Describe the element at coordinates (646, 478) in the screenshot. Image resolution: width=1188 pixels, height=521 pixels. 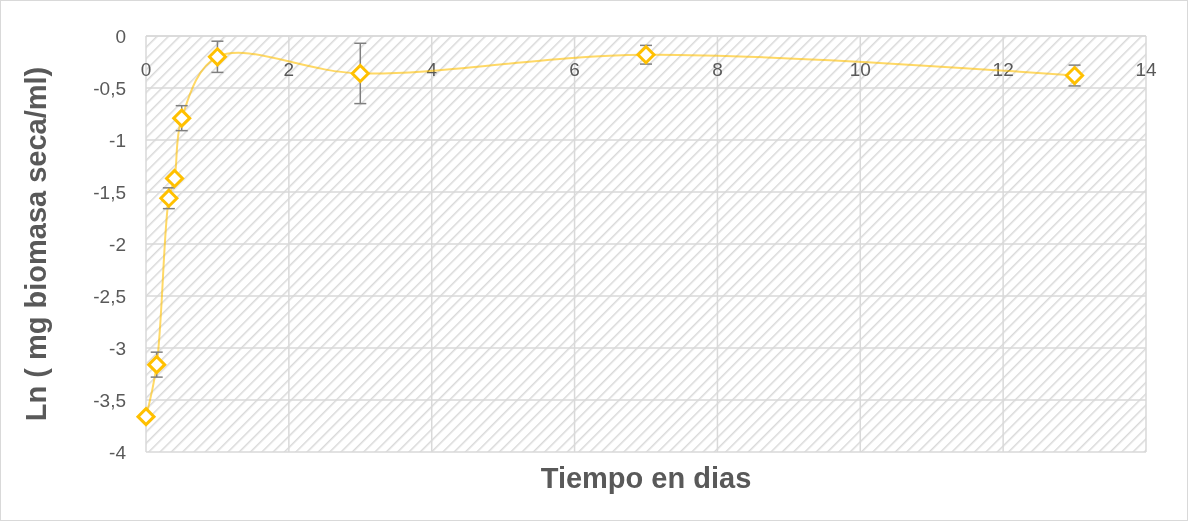
I see `x-axis-title: Tiempo en dias` at that location.